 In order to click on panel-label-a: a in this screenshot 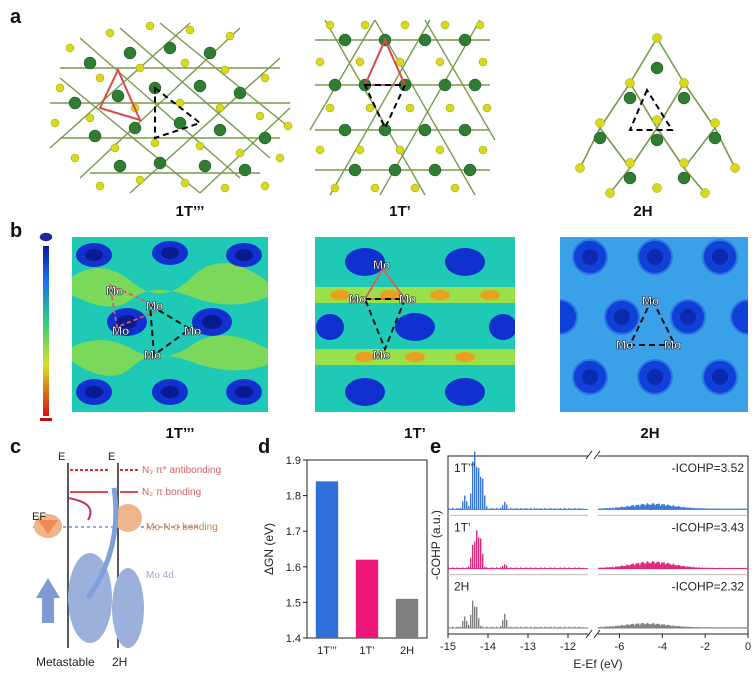, I will do `click(16, 17)`.